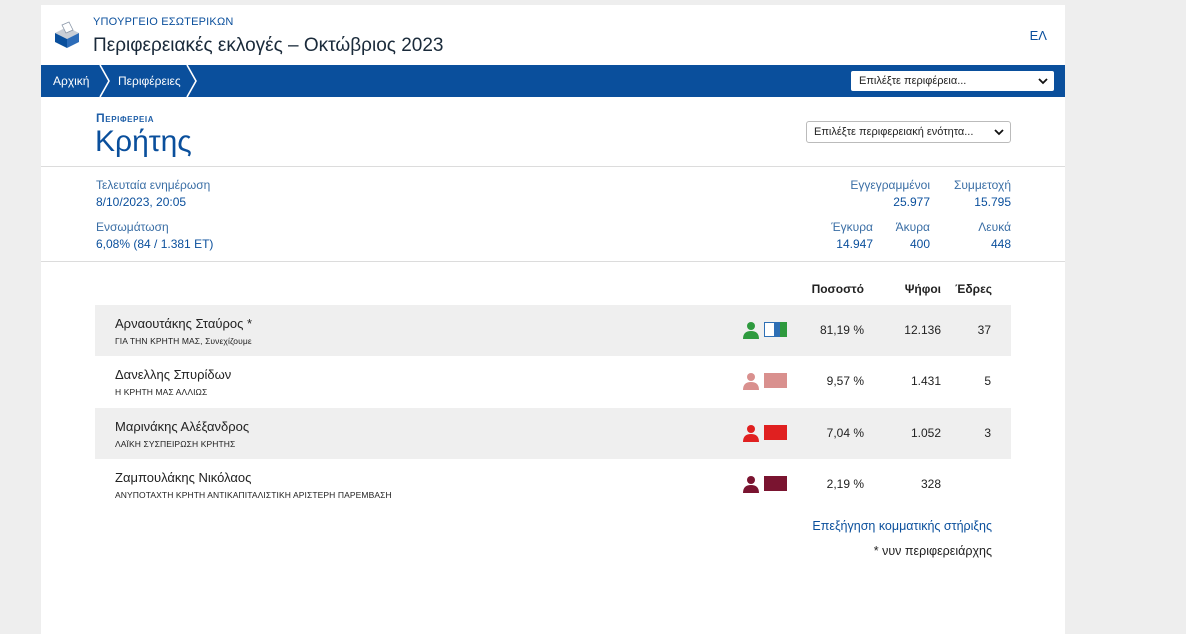 The height and width of the screenshot is (634, 1186). I want to click on valid-label: Έγκυρα, so click(852, 227).